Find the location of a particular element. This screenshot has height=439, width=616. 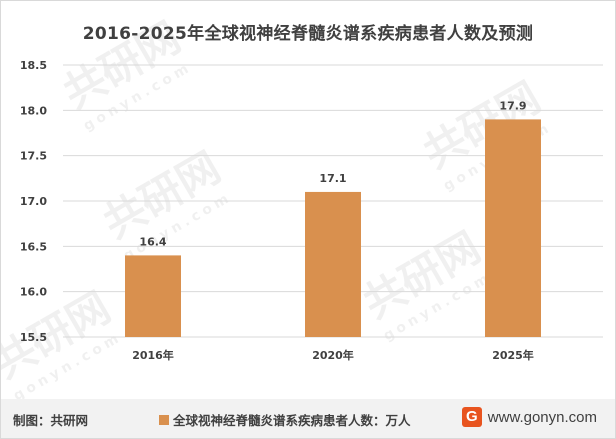

x-tick-label: 2025年 is located at coordinates (513, 355).